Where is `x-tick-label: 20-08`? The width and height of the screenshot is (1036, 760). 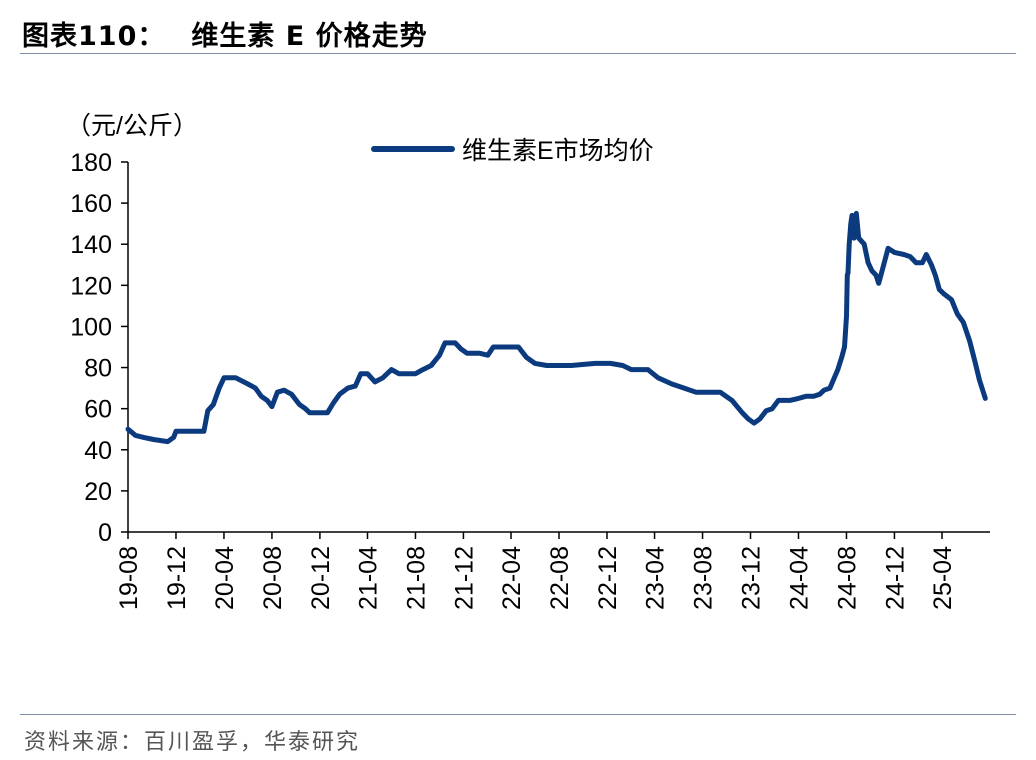 x-tick-label: 20-08 is located at coordinates (273, 578).